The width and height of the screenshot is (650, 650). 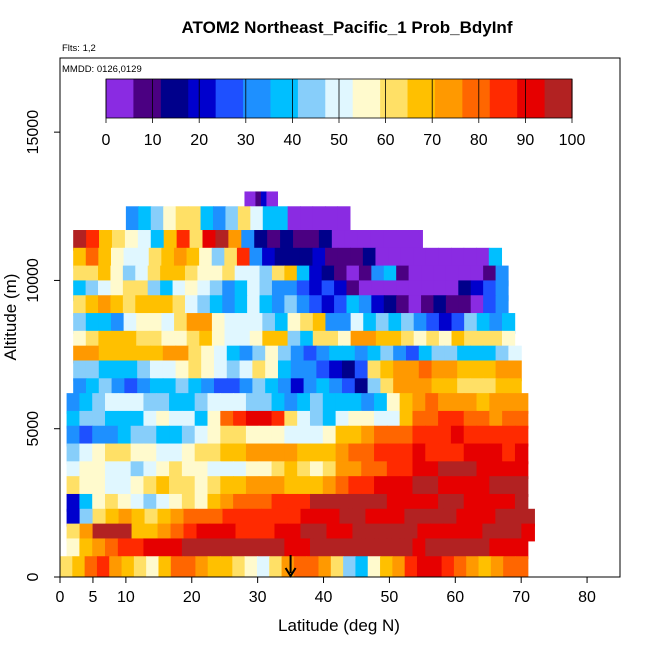 I want to click on y-tick-label: 0, so click(x=33, y=576).